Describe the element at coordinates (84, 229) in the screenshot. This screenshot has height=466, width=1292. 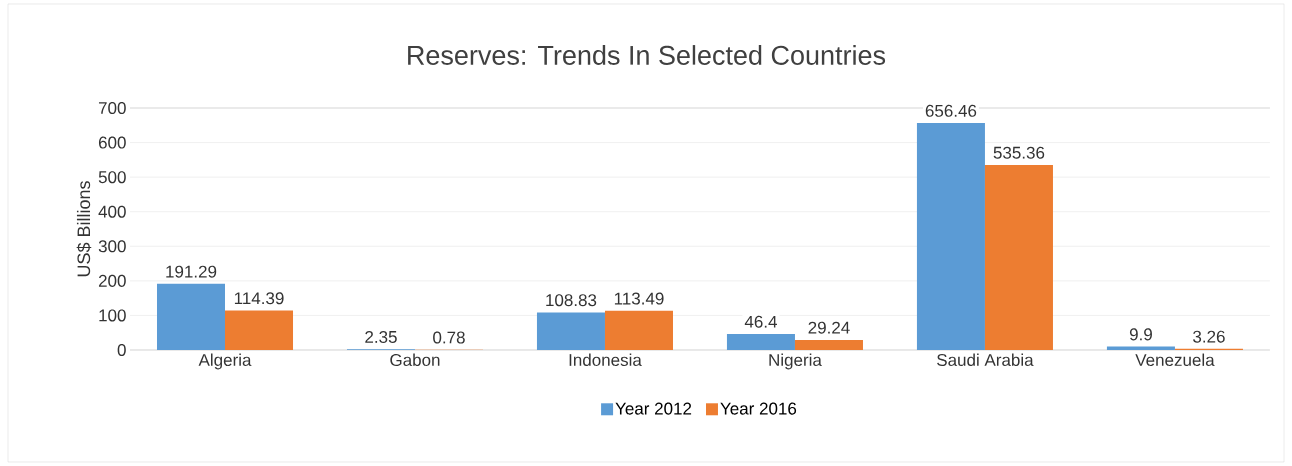
I see `y-axis-title: US$ Billions` at that location.